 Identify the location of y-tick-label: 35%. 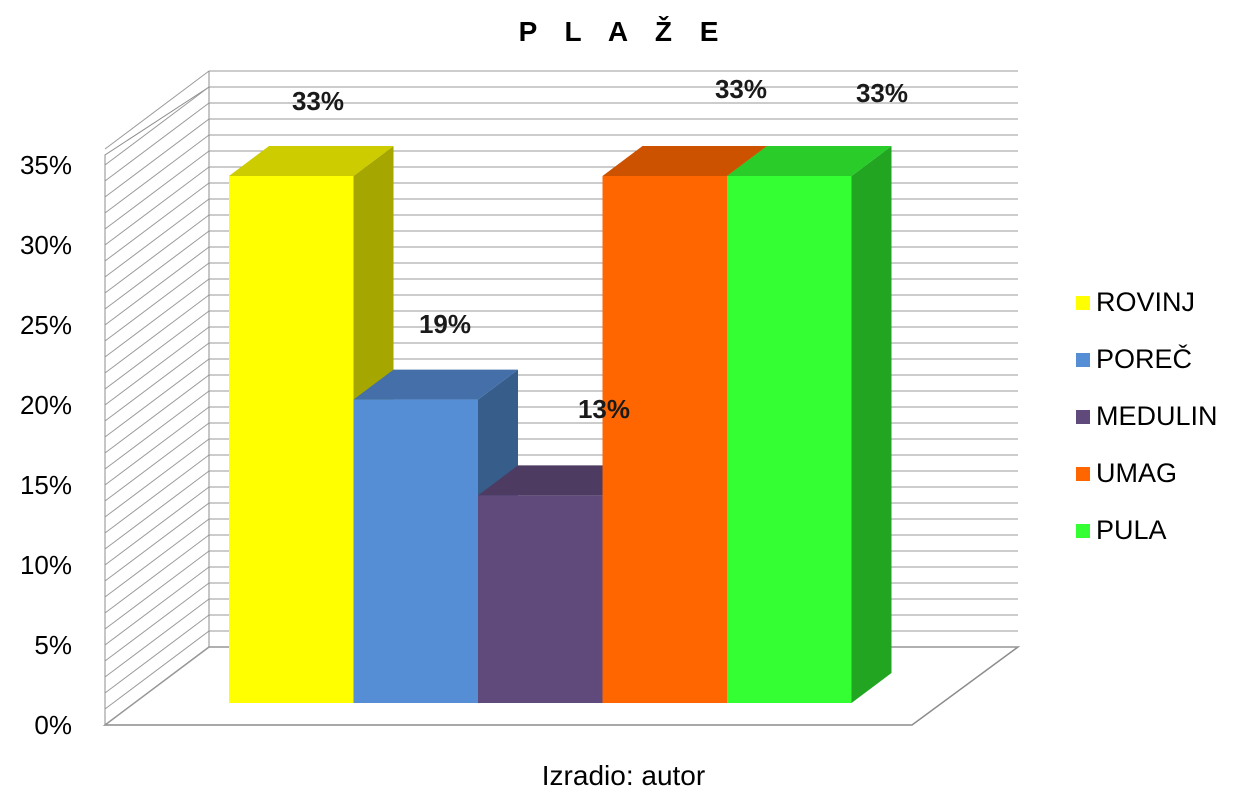
(46, 165).